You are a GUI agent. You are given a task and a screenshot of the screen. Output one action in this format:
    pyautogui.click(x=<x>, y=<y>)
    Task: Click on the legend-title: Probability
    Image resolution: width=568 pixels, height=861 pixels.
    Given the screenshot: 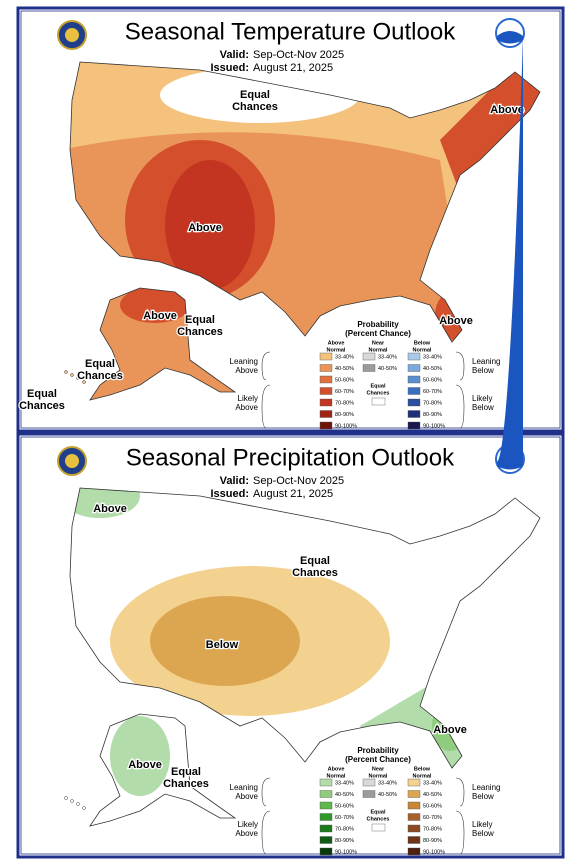 What is the action you would take?
    pyautogui.click(x=378, y=324)
    